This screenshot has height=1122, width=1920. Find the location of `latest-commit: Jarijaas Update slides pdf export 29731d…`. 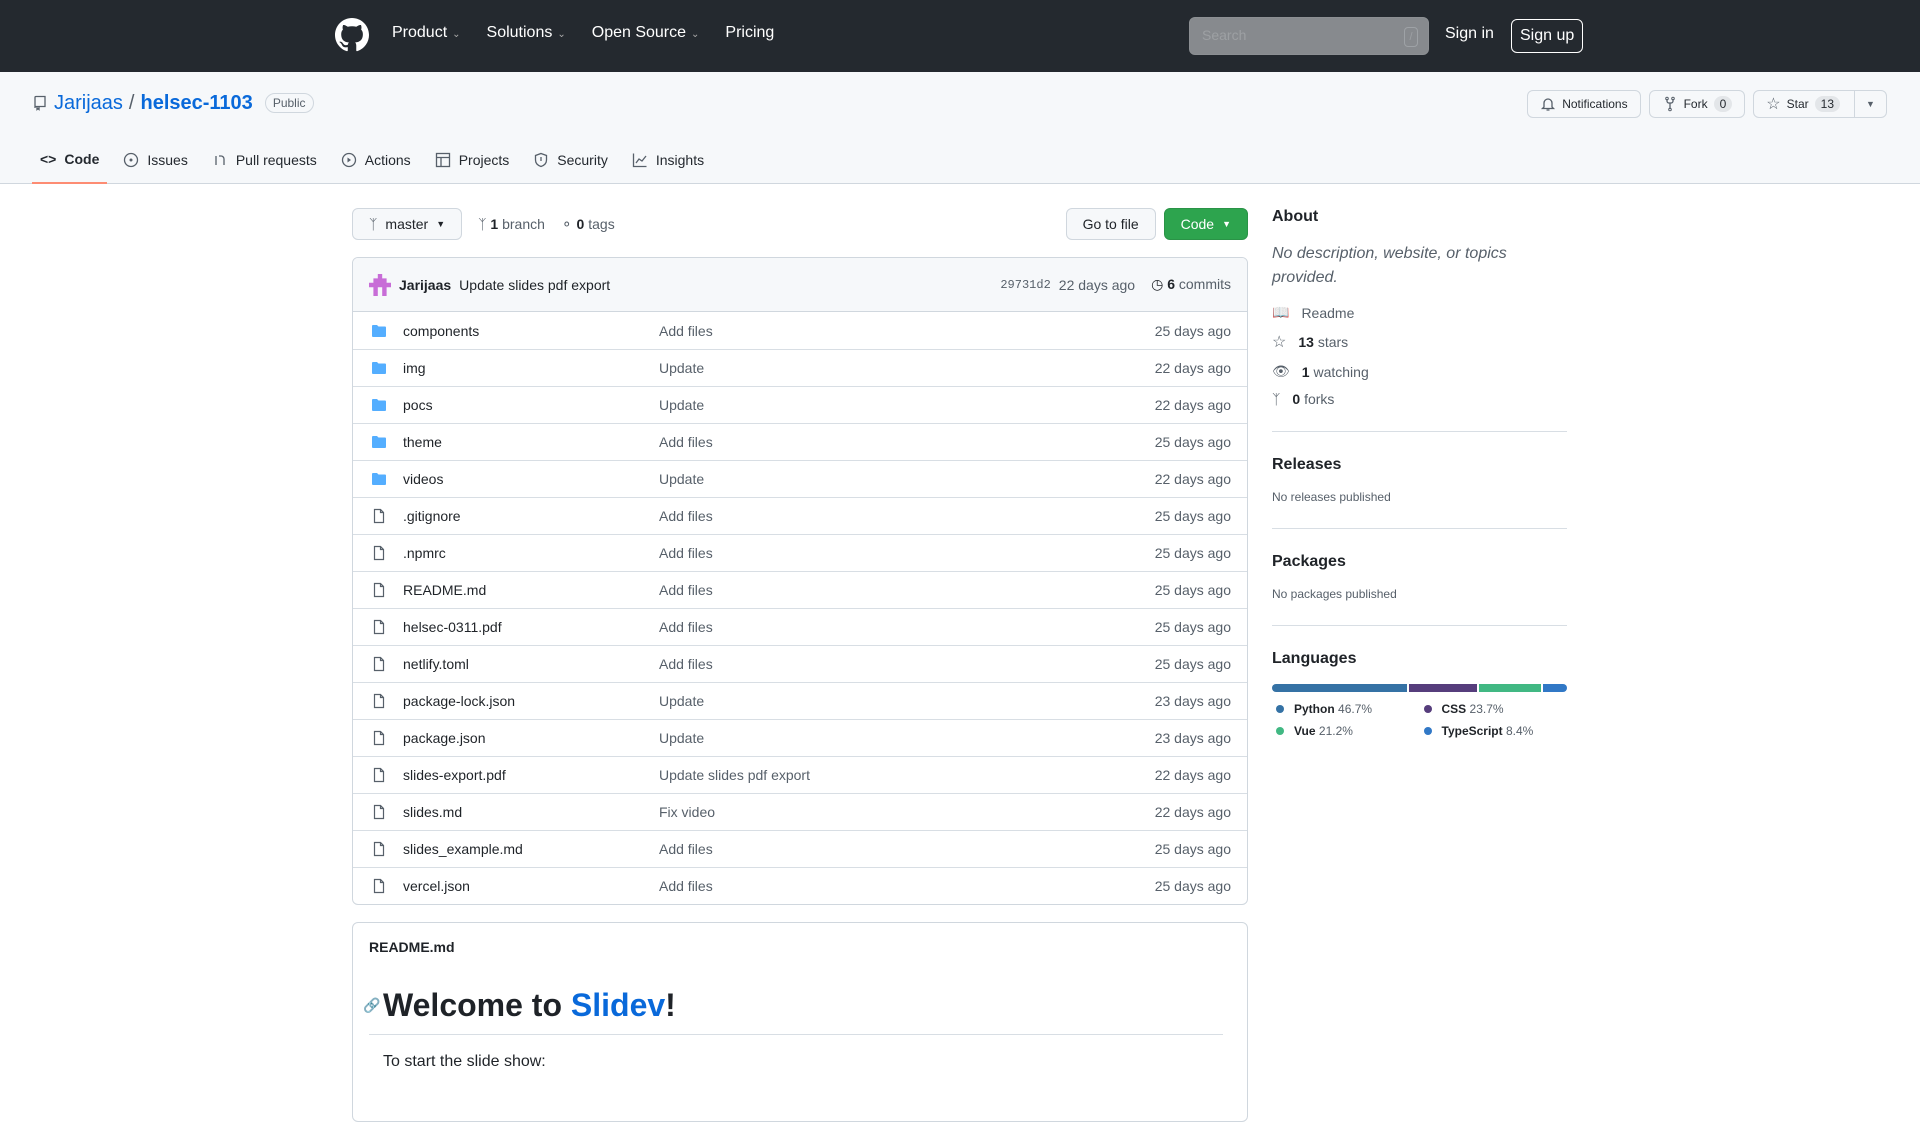

latest-commit: Jarijaas Update slides pdf export 29731d… is located at coordinates (800, 285).